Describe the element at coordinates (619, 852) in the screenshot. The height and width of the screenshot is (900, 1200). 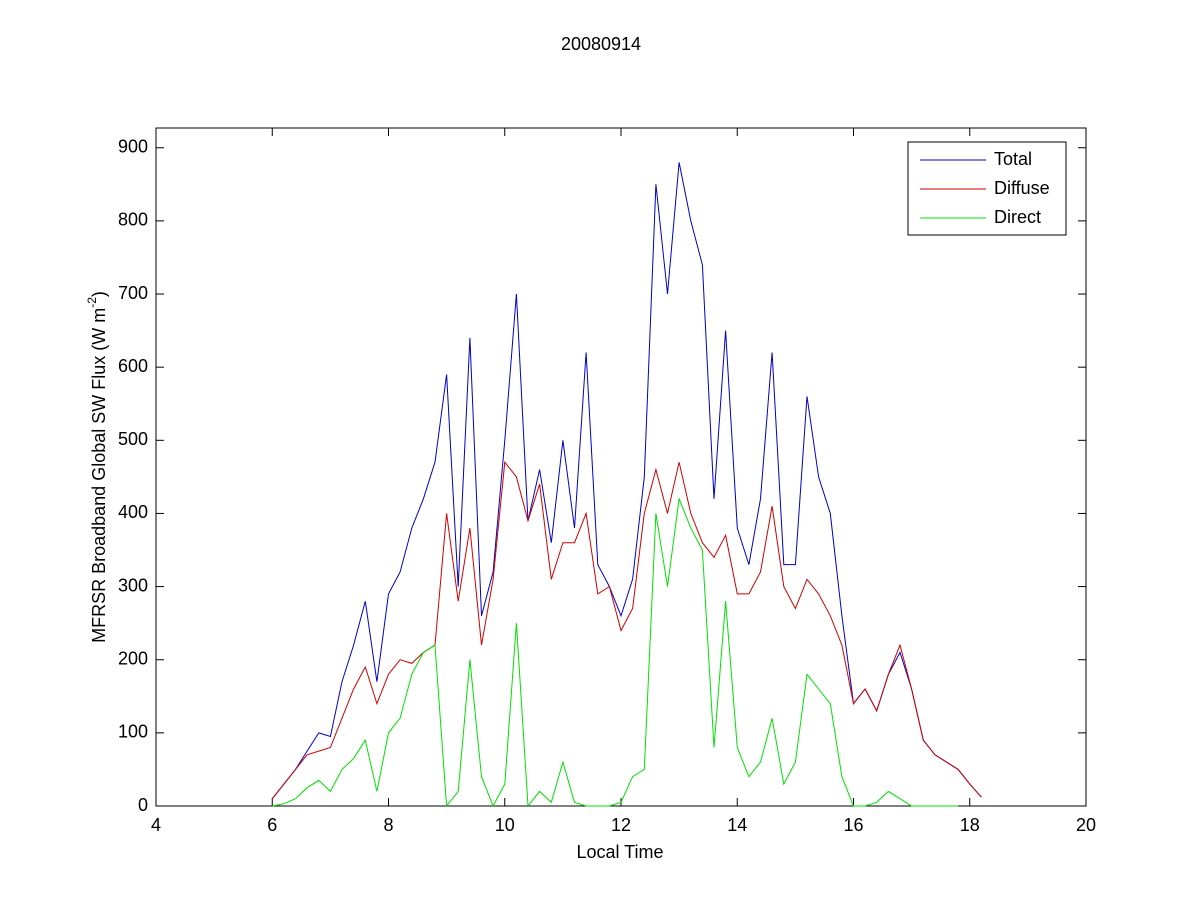
I see `x-axis-label: Local Time` at that location.